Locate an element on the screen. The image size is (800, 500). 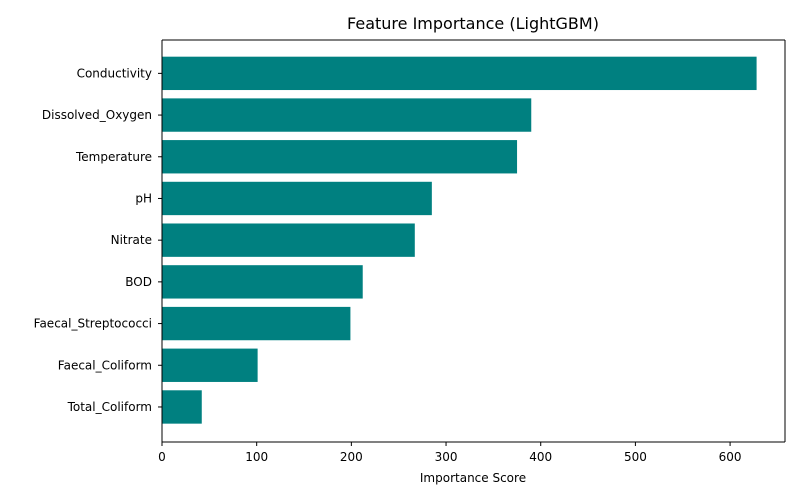
bar-ph is located at coordinates (297, 198).